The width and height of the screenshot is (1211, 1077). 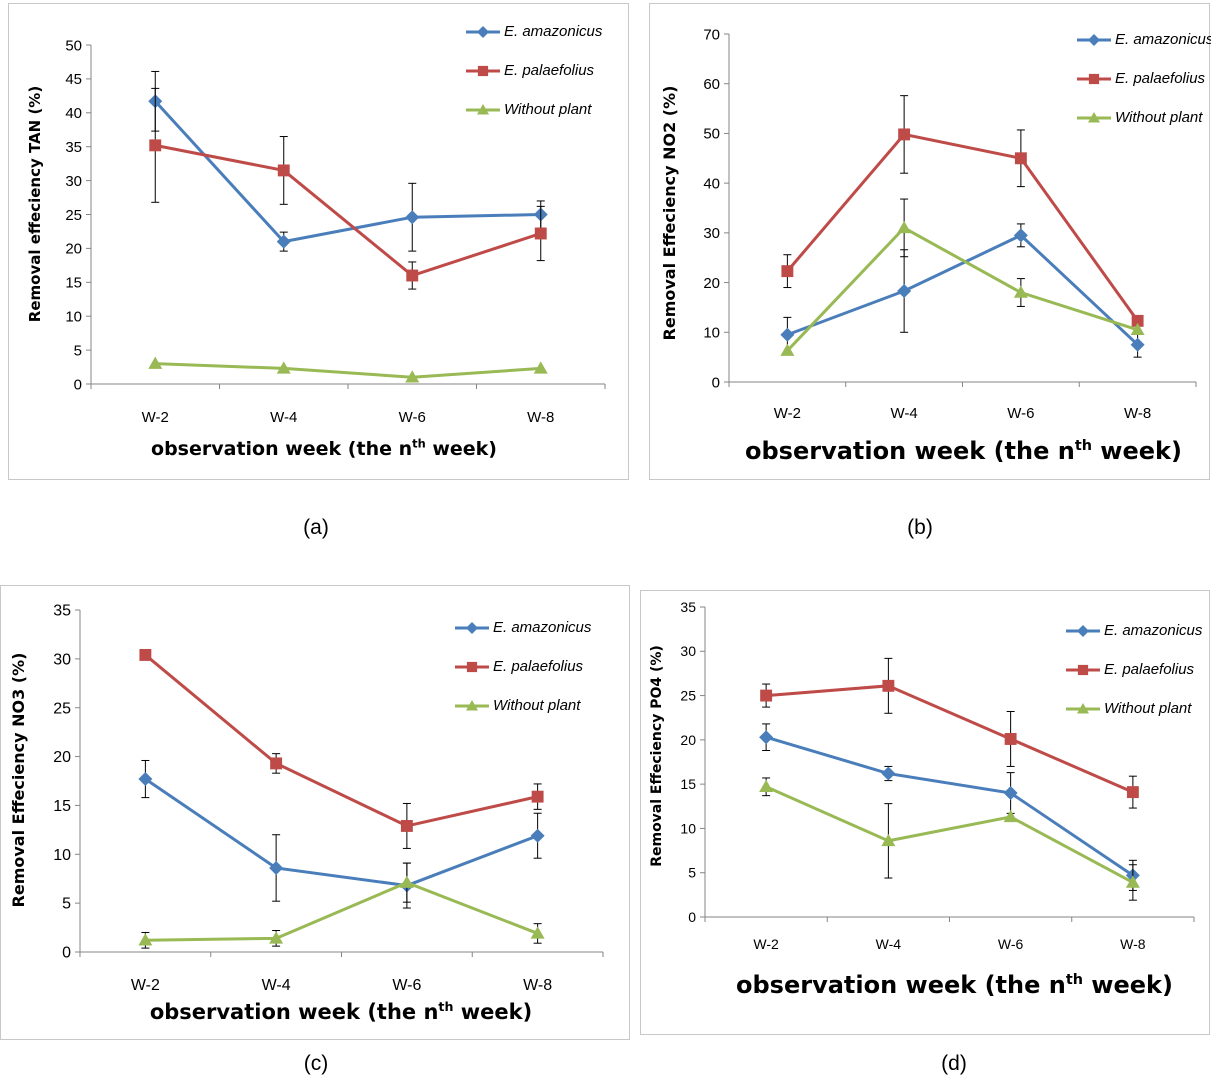 What do you see at coordinates (954, 1063) in the screenshot?
I see `caption-d: (d)` at bounding box center [954, 1063].